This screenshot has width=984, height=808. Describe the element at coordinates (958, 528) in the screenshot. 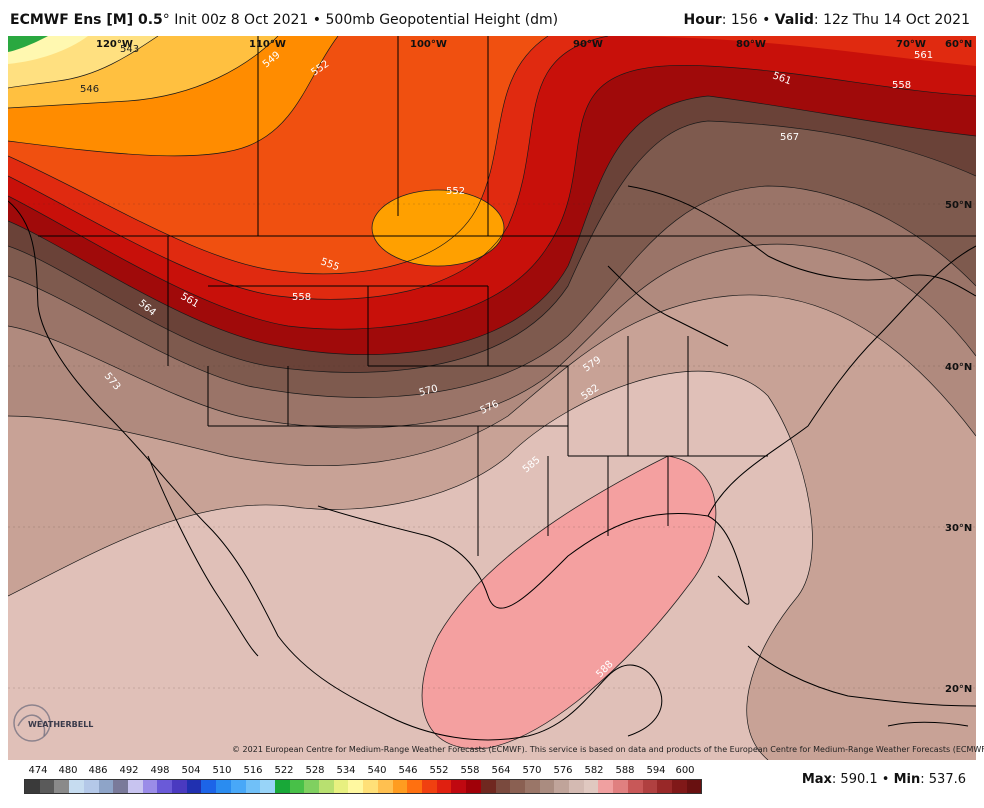

I see `lat-label: 30°N` at that location.